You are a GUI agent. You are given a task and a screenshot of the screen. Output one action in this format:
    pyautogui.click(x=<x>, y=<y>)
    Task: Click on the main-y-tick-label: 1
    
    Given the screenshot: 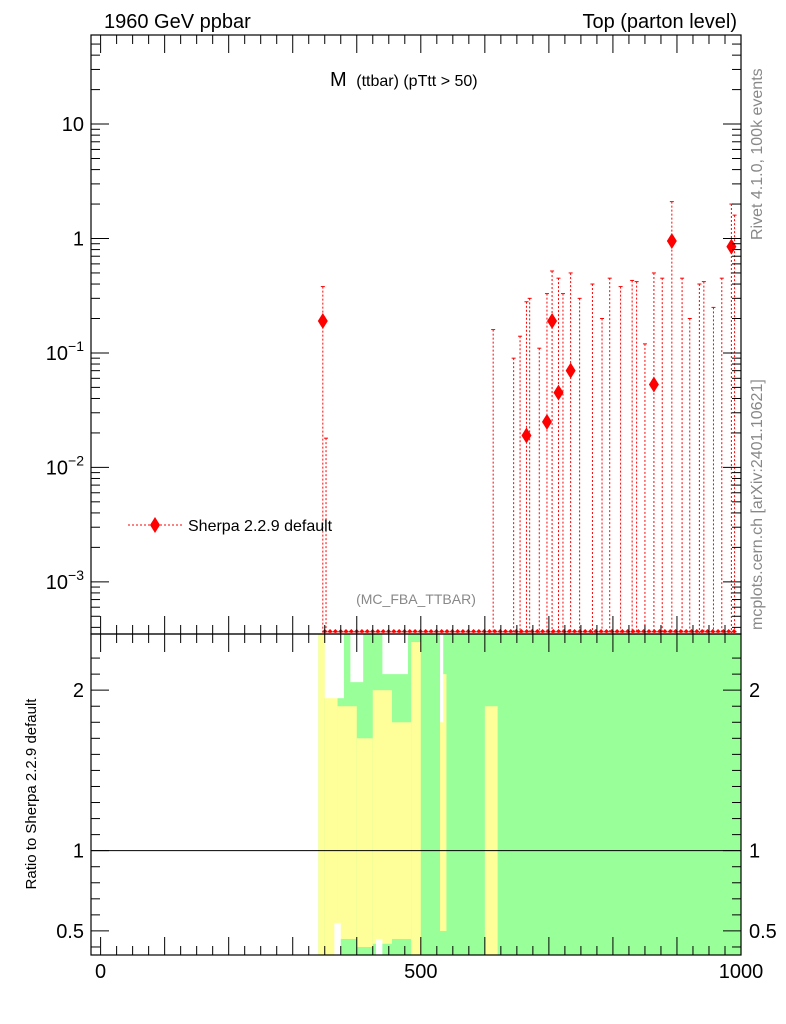 What is the action you would take?
    pyautogui.click(x=78, y=239)
    